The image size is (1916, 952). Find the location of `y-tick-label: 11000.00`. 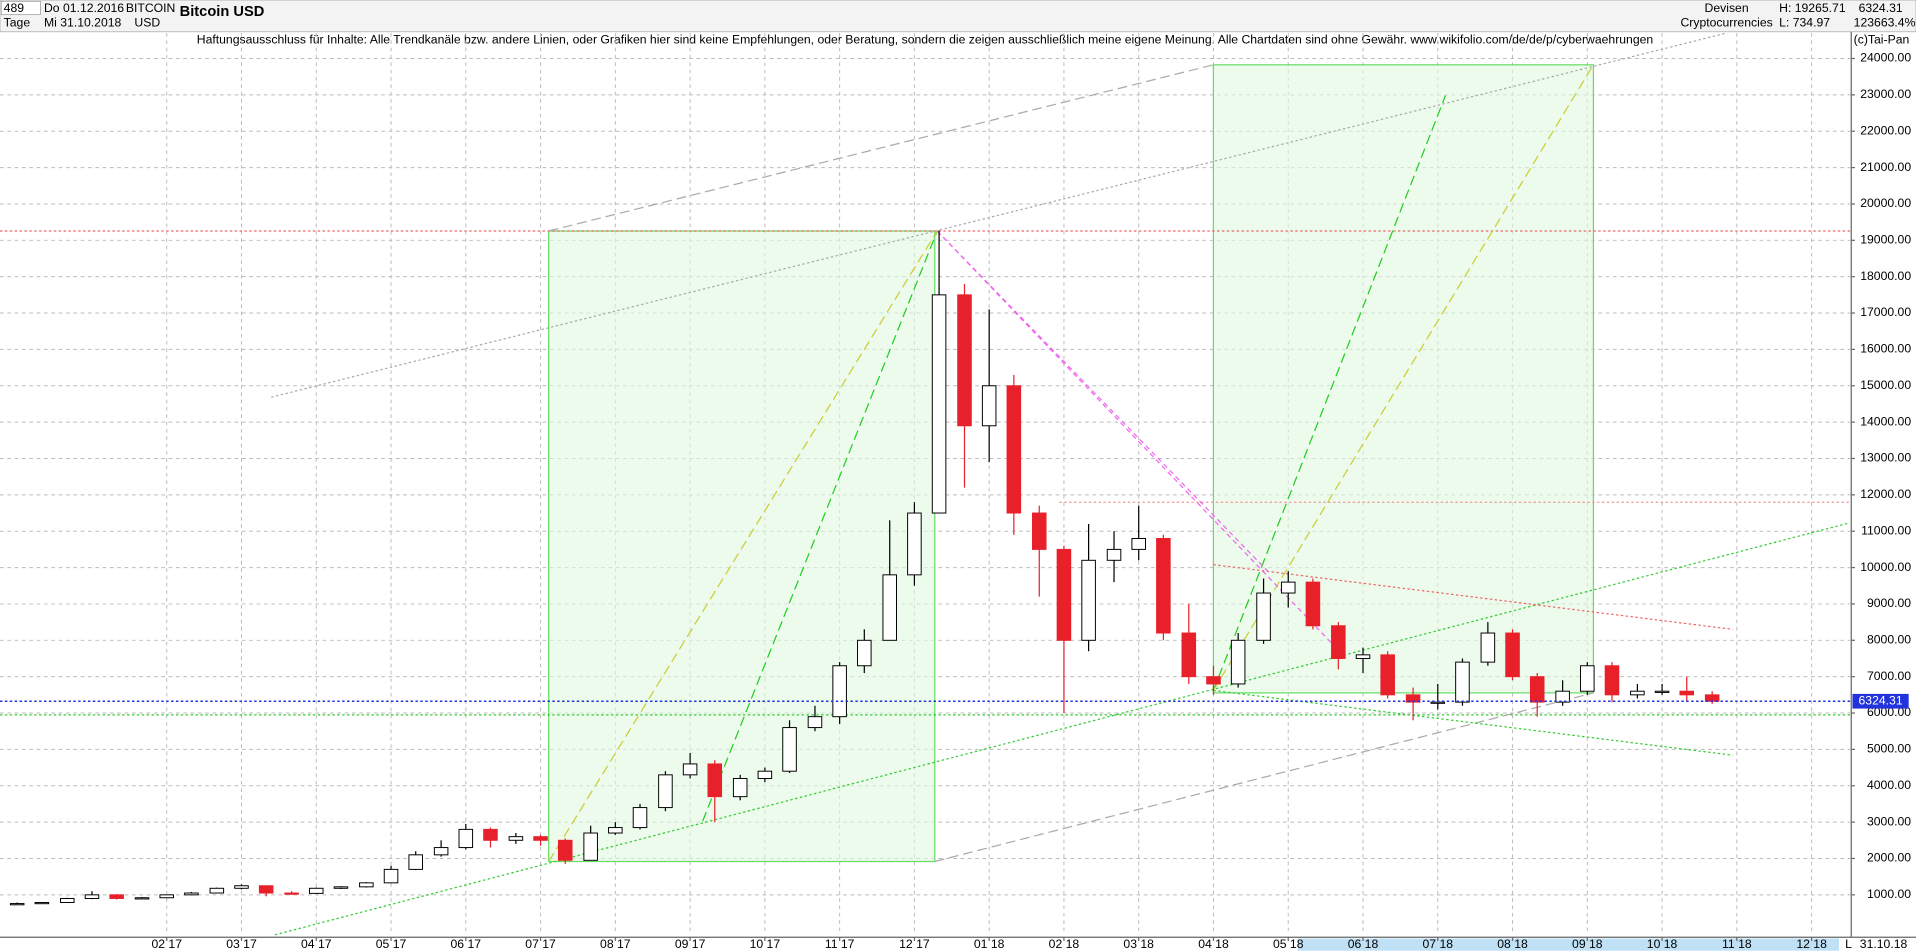

y-tick-label: 11000.00 is located at coordinates (1886, 530).